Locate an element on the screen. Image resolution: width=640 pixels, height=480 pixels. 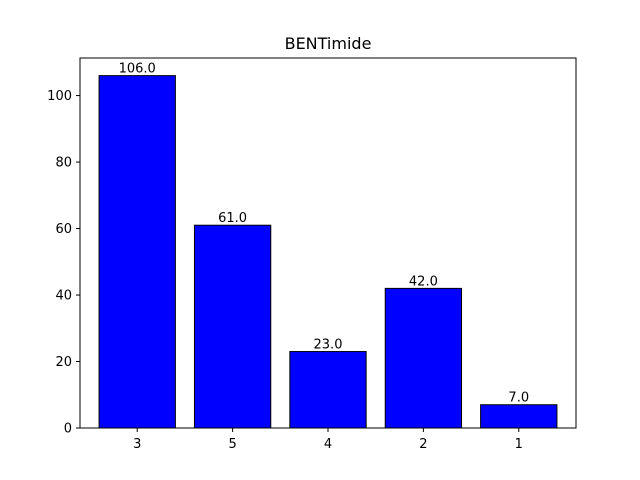
x-axis: 3 5 4 2 1 is located at coordinates (328, 440).